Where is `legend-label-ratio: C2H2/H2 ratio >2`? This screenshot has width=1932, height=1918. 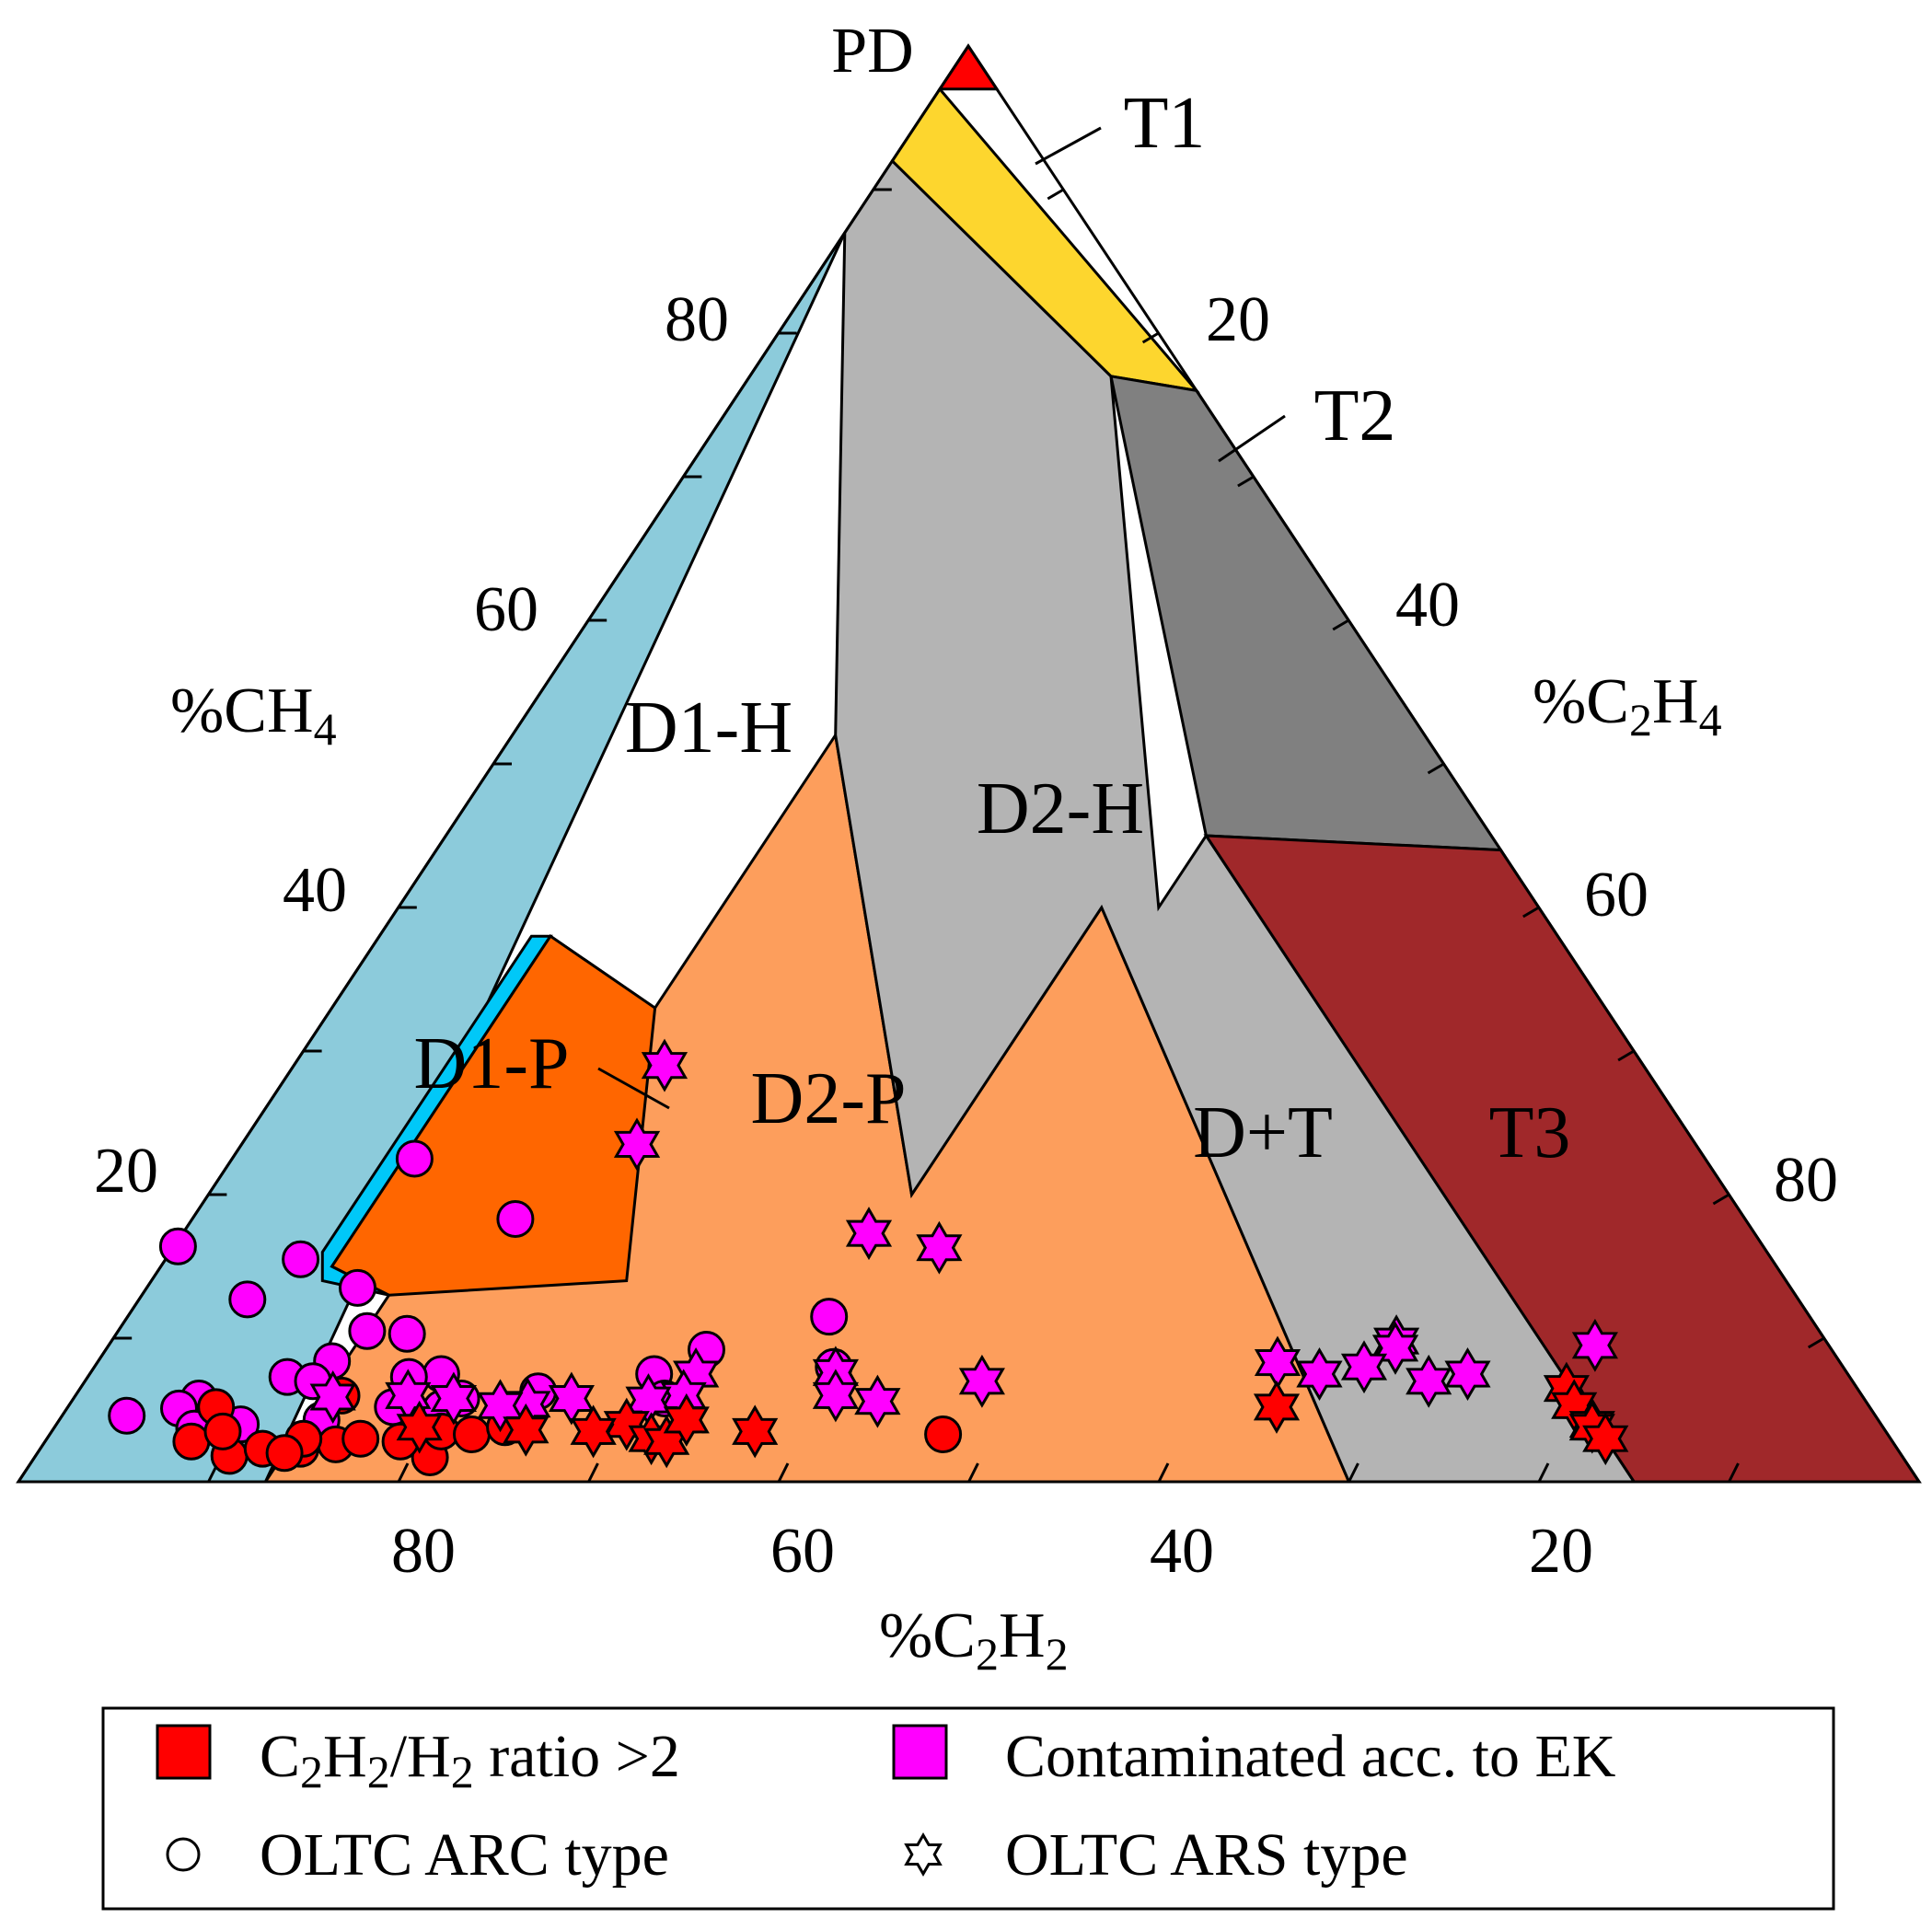 legend-label-ratio: C2H2/H2 ratio >2 is located at coordinates (470, 1760).